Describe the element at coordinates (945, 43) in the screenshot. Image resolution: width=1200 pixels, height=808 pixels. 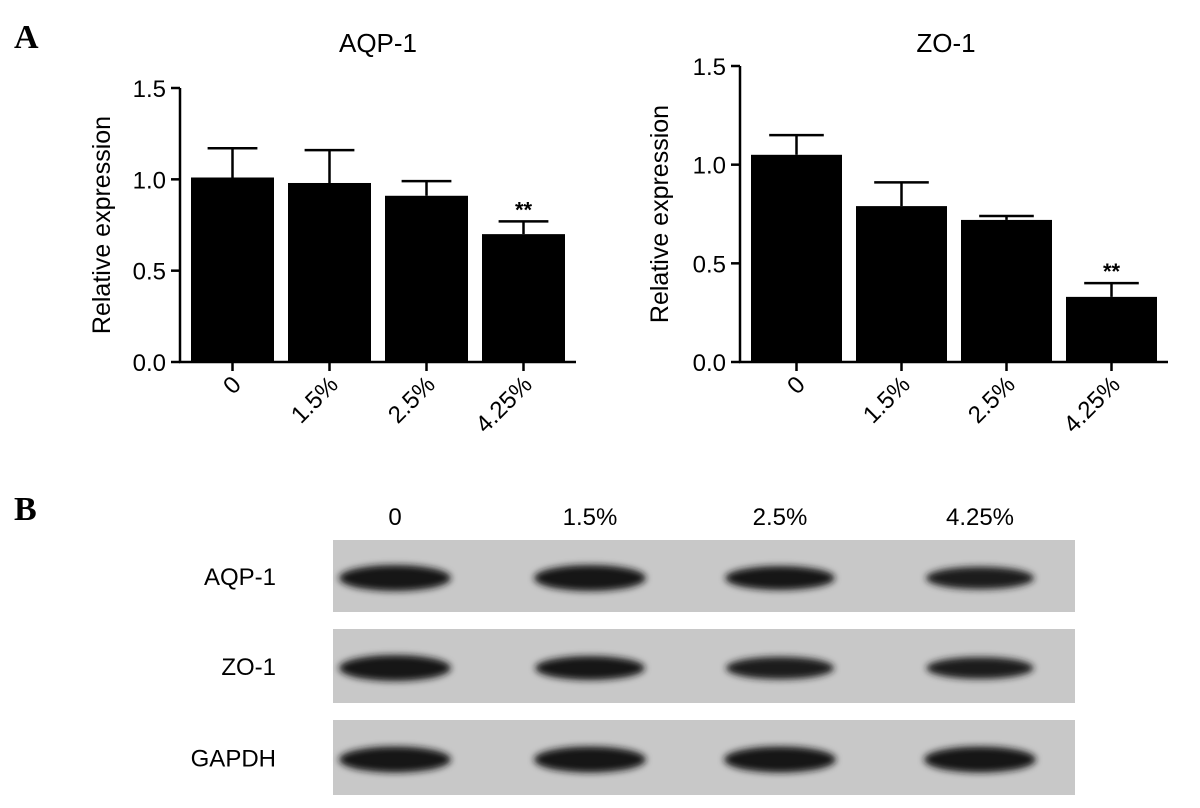
I see `chart-title: ZO-1` at that location.